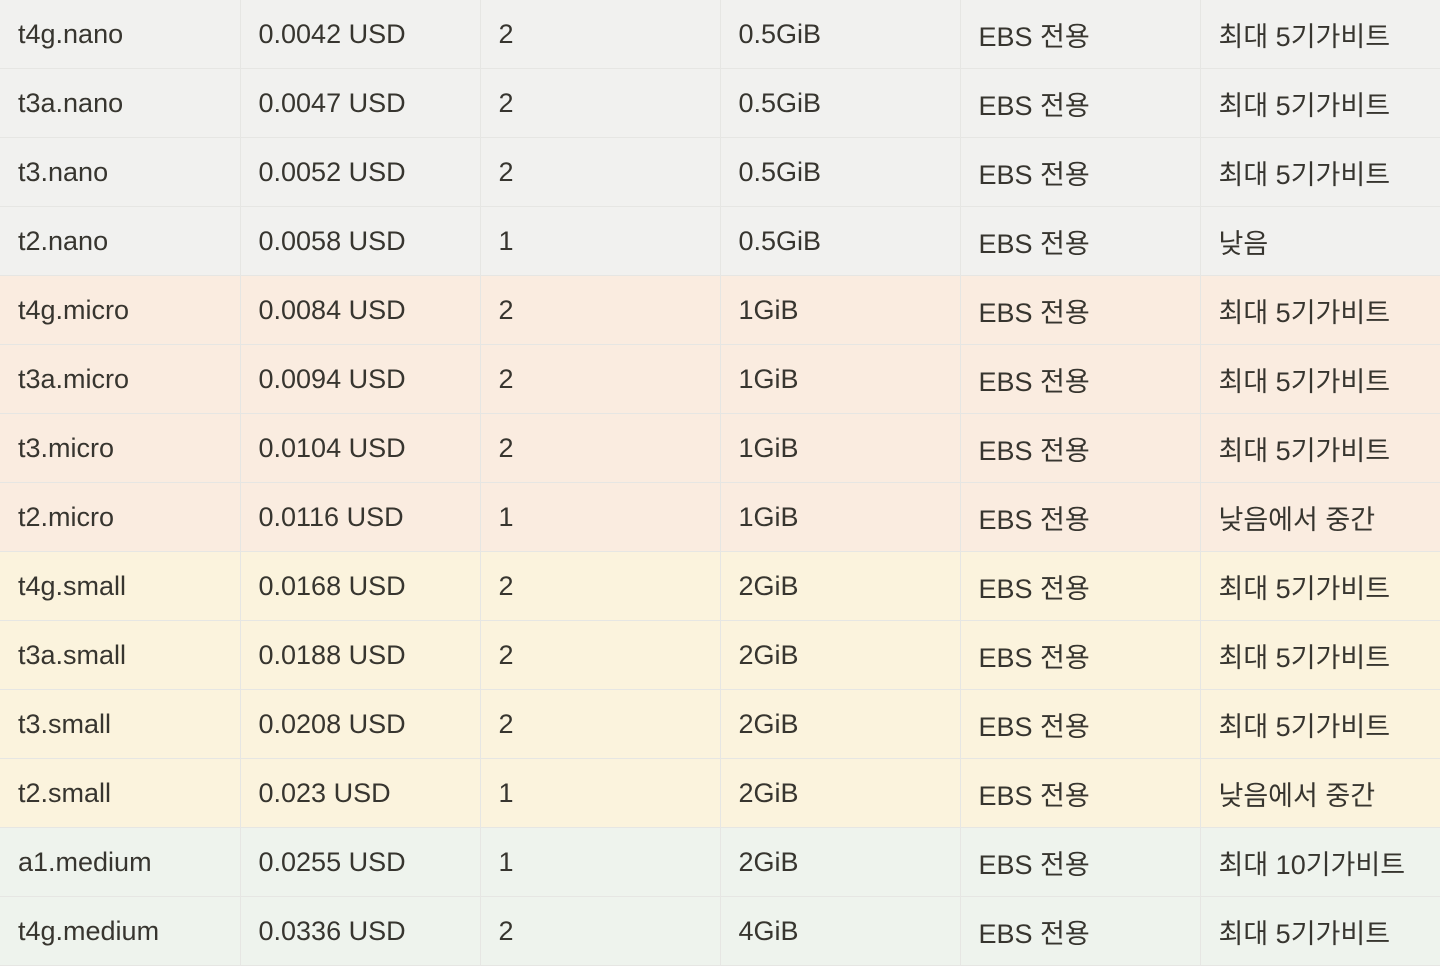 Image resolution: width=1440 pixels, height=980 pixels. What do you see at coordinates (360, 34) in the screenshot?
I see `hourly-price-cell: 0.0042 USD` at bounding box center [360, 34].